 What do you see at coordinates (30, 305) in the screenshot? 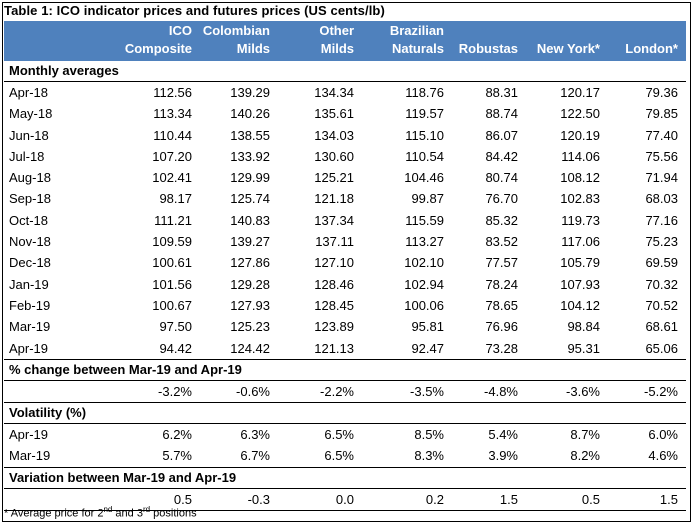
I see `row-label: Feb-19` at bounding box center [30, 305].